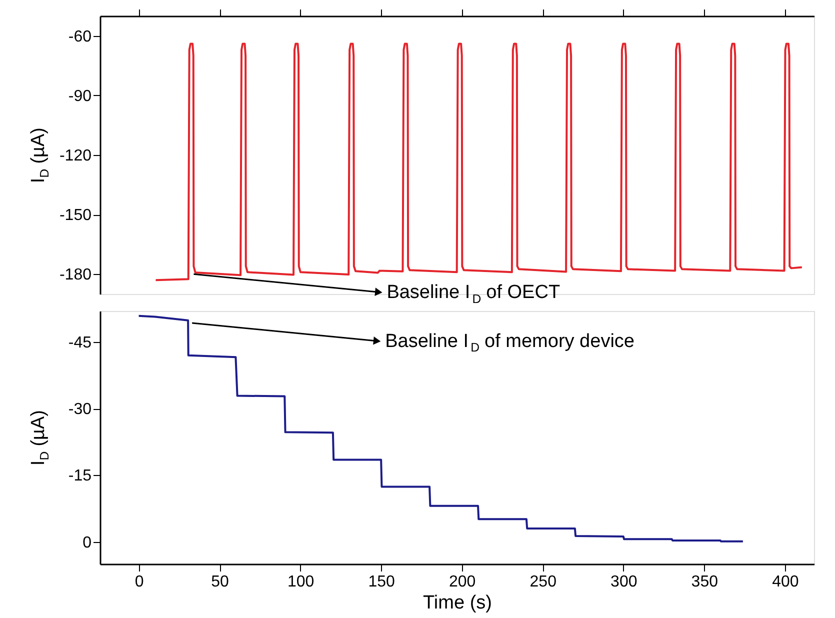 The image size is (835, 618). What do you see at coordinates (80, 343) in the screenshot?
I see `y-tick-label: -45` at bounding box center [80, 343].